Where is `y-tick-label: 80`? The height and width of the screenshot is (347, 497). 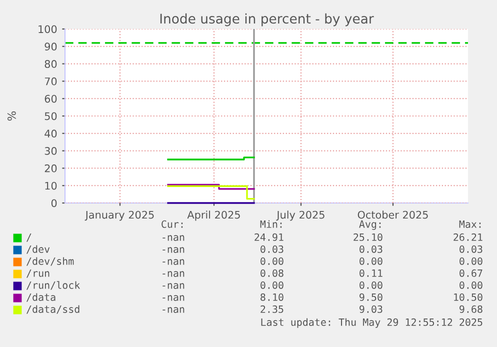
y-tick-label: 80 is located at coordinates (50, 64).